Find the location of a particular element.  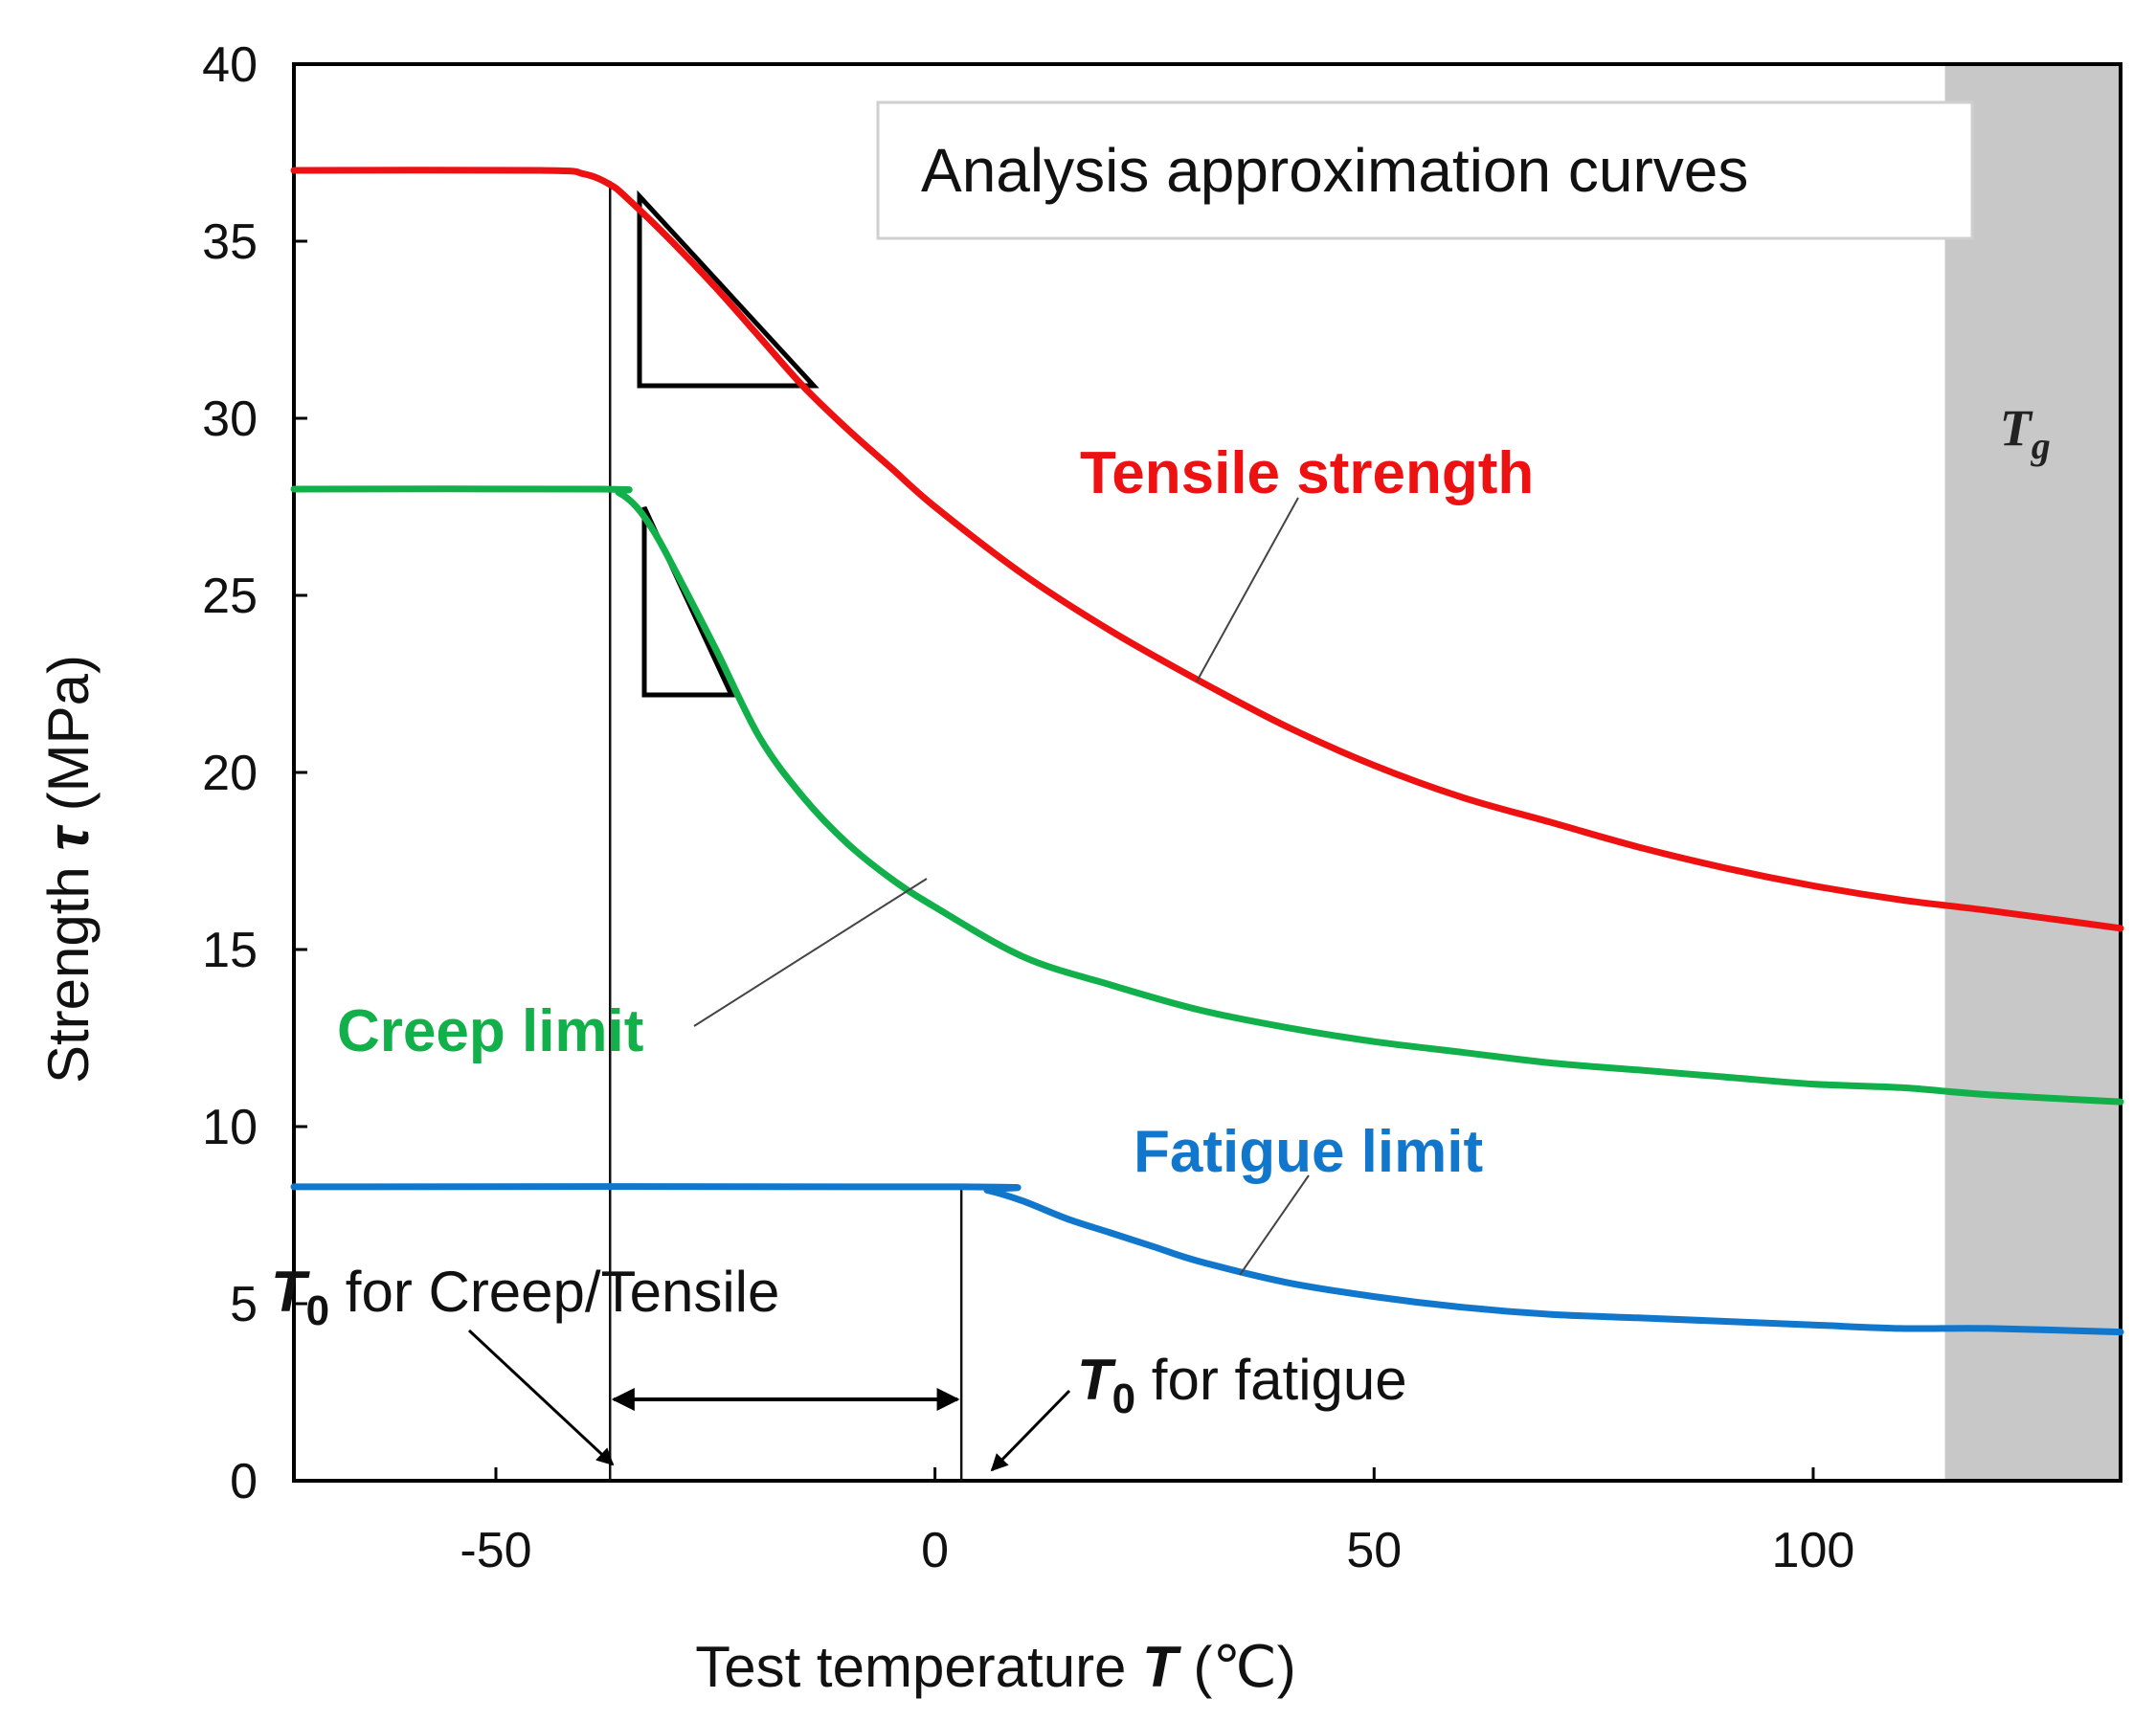

t0-creep-tensile-annotation: T0 for Creep/Tensile is located at coordinates (525, 1297).